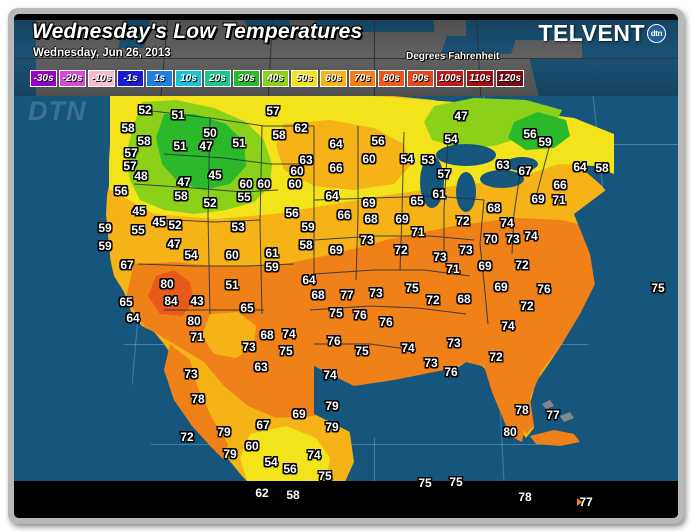 The image size is (692, 532). What do you see at coordinates (510, 78) in the screenshot?
I see `legend-swatch-120s: 120s` at bounding box center [510, 78].